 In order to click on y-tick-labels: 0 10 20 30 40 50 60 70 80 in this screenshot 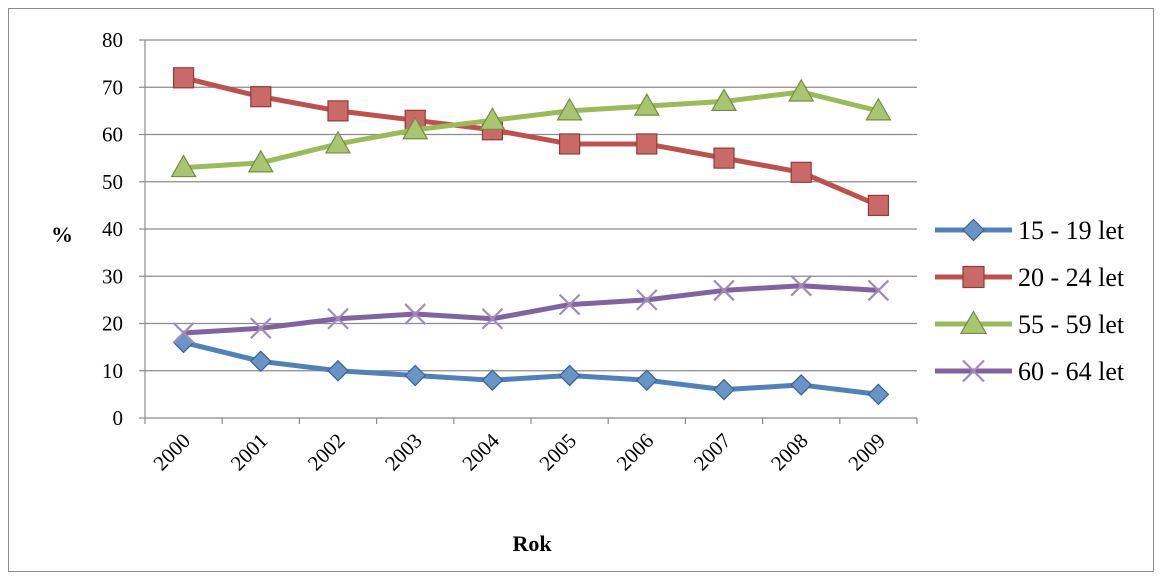, I will do `click(112, 229)`.